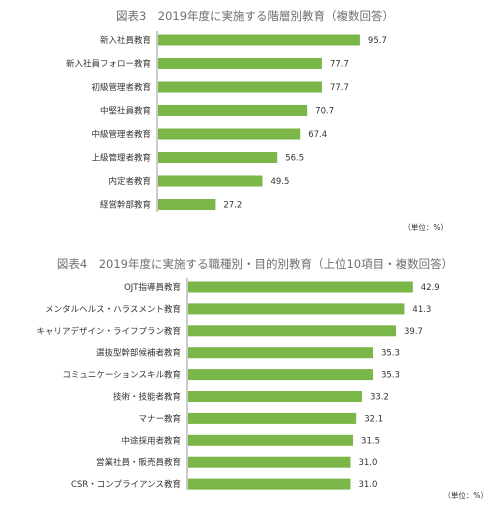  Describe the element at coordinates (121, 87) in the screenshot. I see `chart1-category-label: 初級管理者教育` at that location.